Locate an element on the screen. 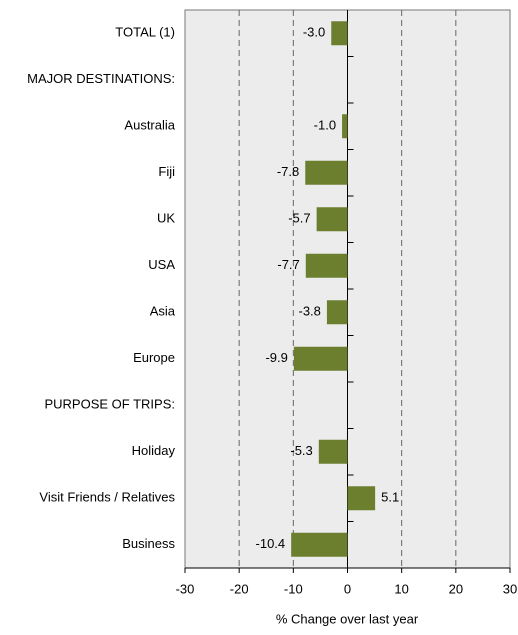 The image size is (518, 635). y-tick-label: USA is located at coordinates (161, 264).